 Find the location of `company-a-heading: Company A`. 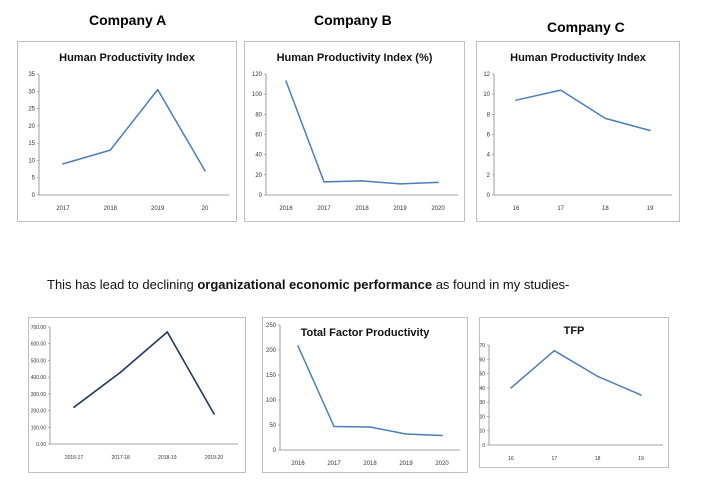

company-a-heading: Company A is located at coordinates (128, 20).